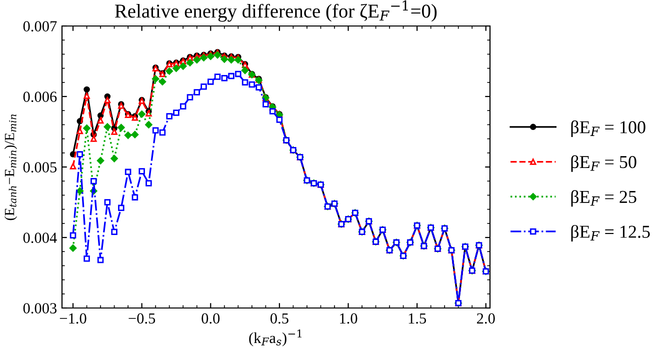 The height and width of the screenshot is (348, 664). What do you see at coordinates (275, 337) in the screenshot?
I see `x-axis-title: (k$_{F}$a$_{s}$)$^{−1}$` at bounding box center [275, 337].